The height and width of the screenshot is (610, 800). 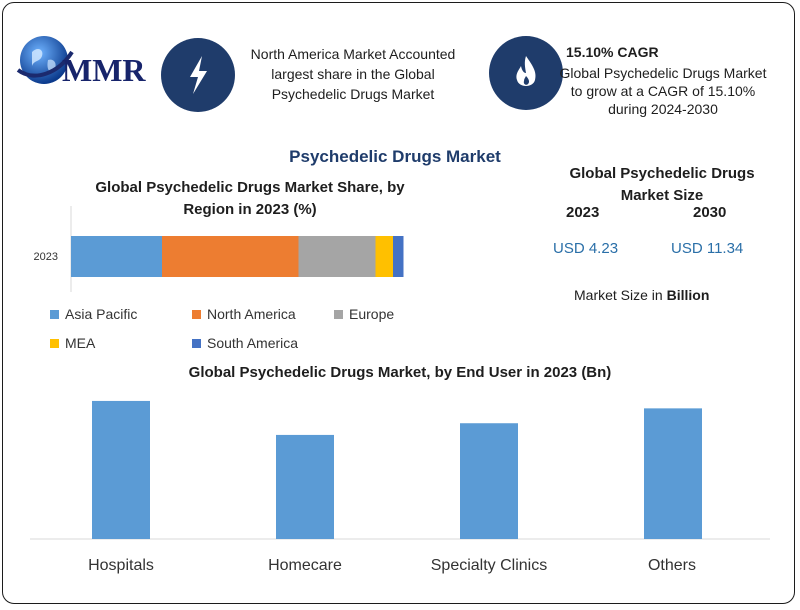 I want to click on legend-item-south-america: South America, so click(x=245, y=343).